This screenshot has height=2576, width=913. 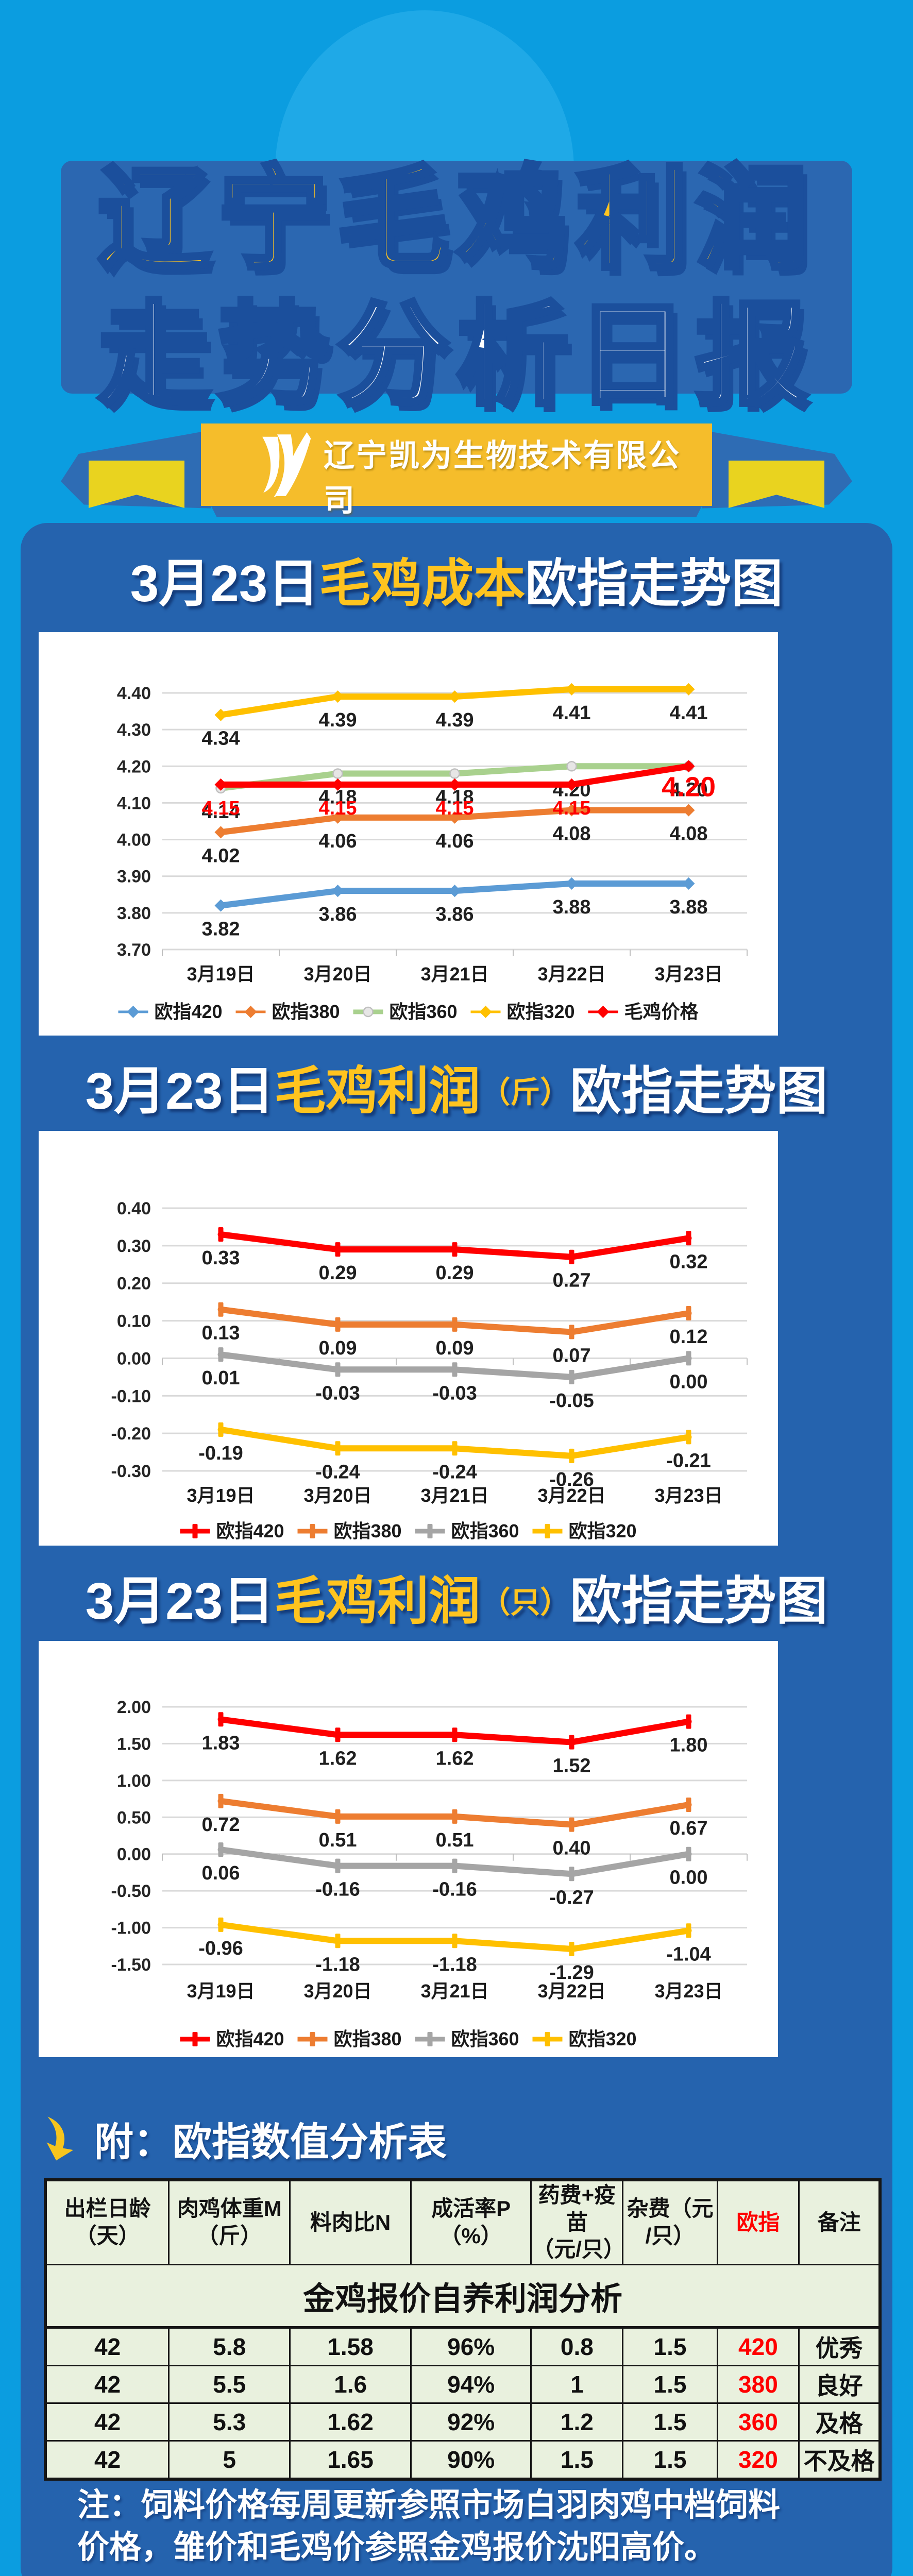 I want to click on title-backdrop, so click(x=457, y=277).